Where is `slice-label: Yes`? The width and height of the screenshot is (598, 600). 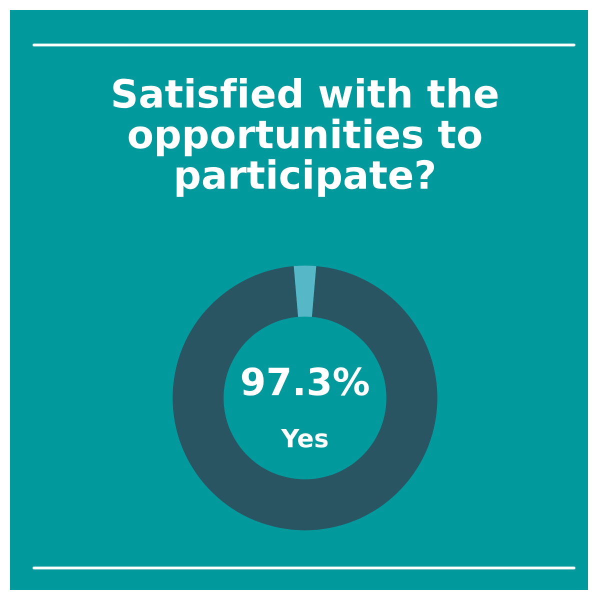 slice-label: Yes is located at coordinates (304, 438).